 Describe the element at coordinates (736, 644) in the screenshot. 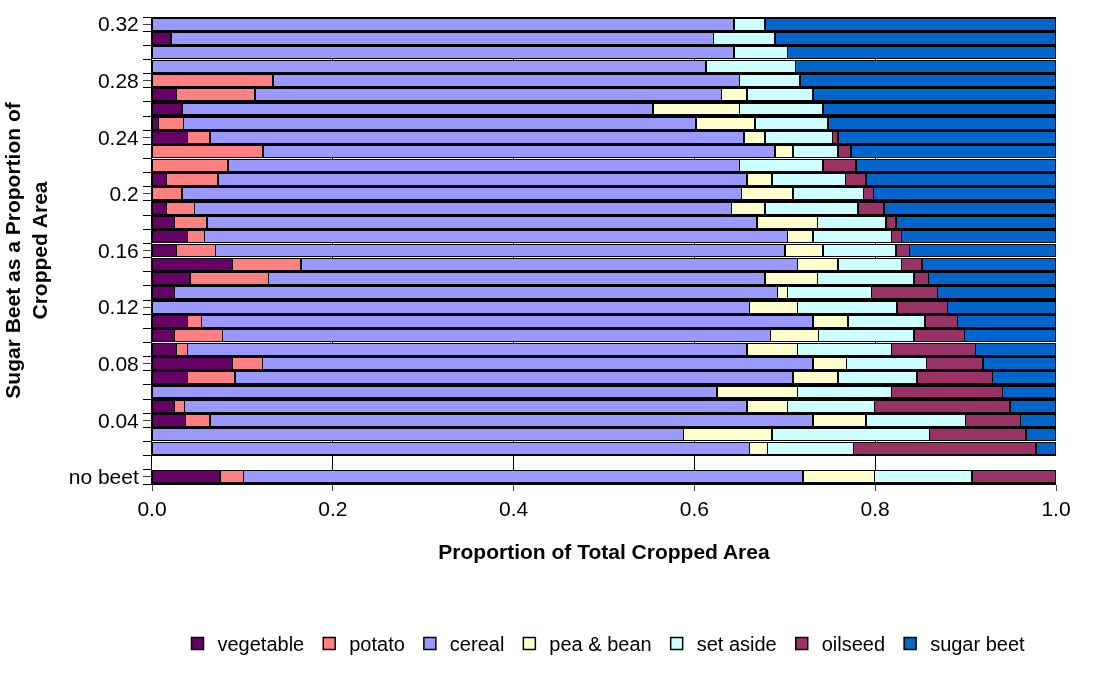

I see `legend-label: set aside` at that location.